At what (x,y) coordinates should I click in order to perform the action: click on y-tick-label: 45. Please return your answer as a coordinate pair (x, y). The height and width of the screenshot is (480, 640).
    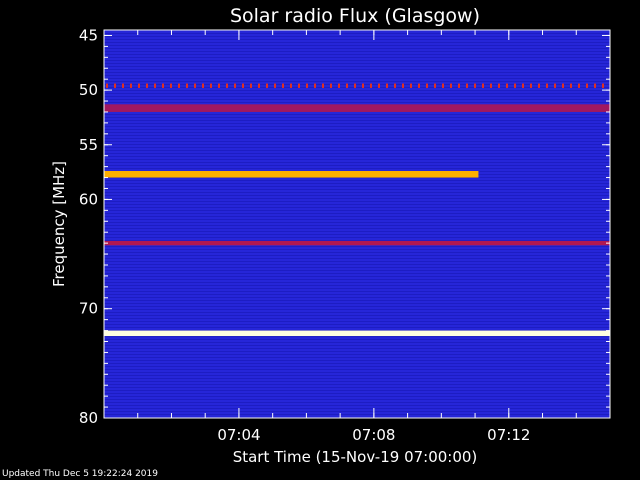
    Looking at the image, I should click on (88, 35).